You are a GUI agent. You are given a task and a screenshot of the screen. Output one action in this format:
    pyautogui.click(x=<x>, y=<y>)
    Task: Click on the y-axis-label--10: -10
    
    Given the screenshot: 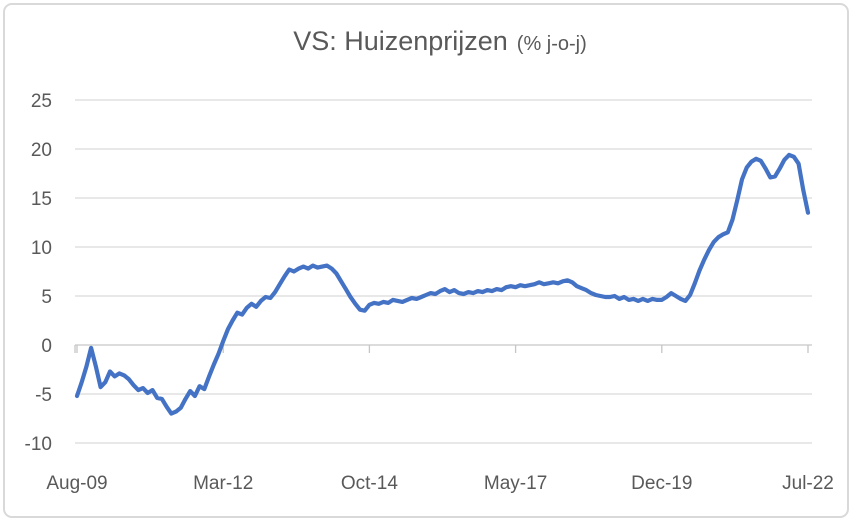 What is the action you would take?
    pyautogui.click(x=38, y=444)
    